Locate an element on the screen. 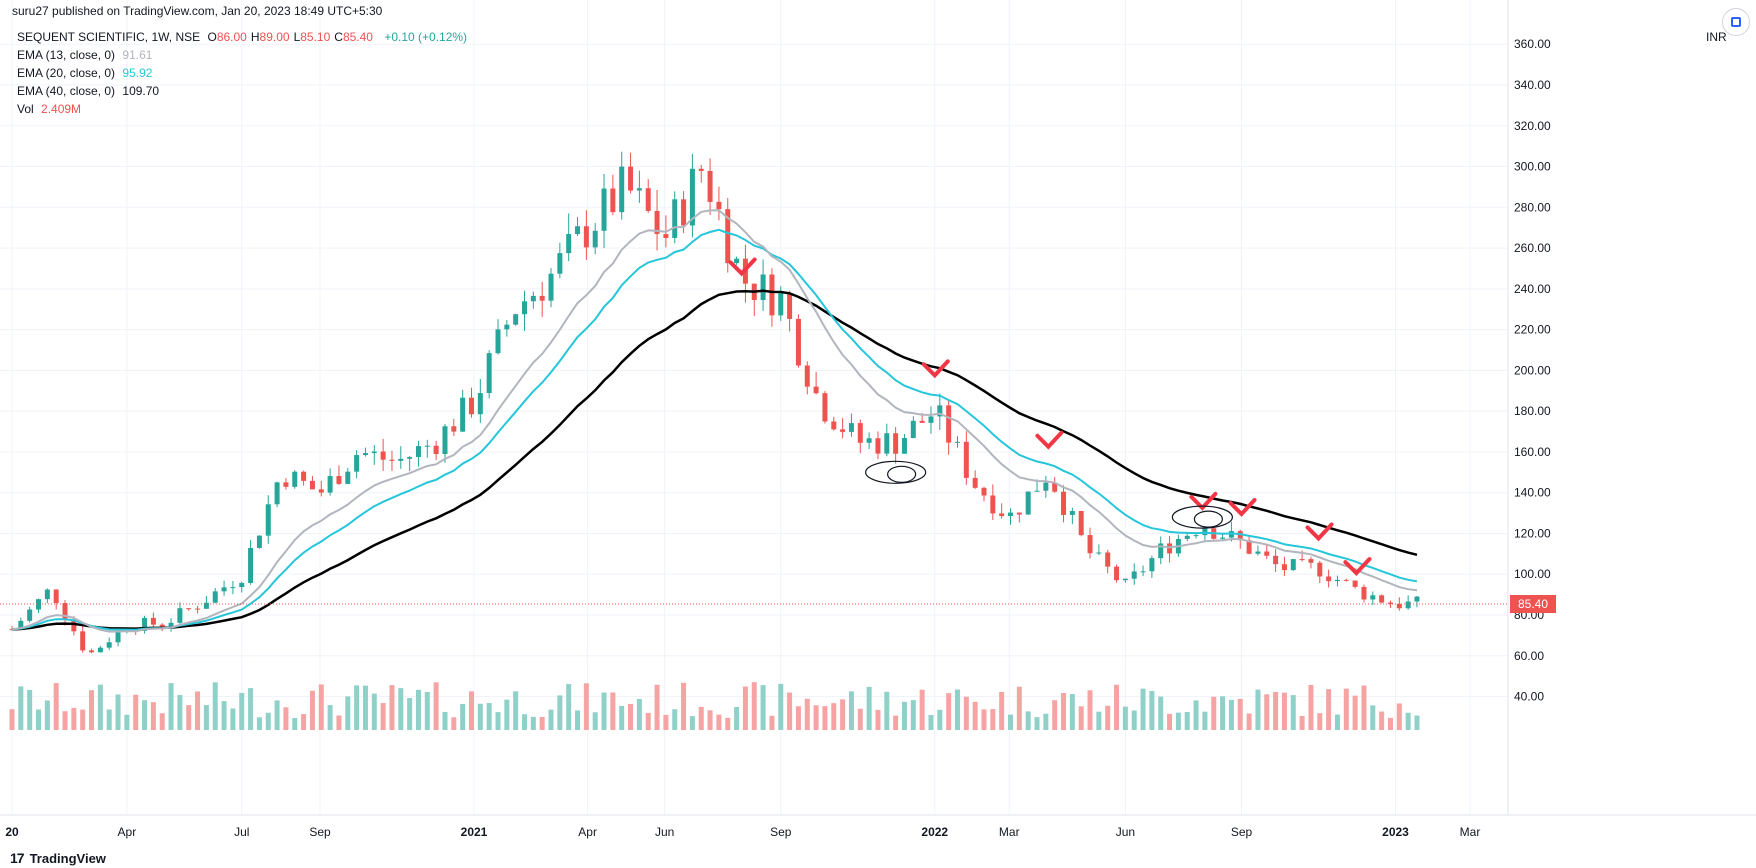 The width and height of the screenshot is (1756, 868). annotations is located at coordinates (1050, 416).